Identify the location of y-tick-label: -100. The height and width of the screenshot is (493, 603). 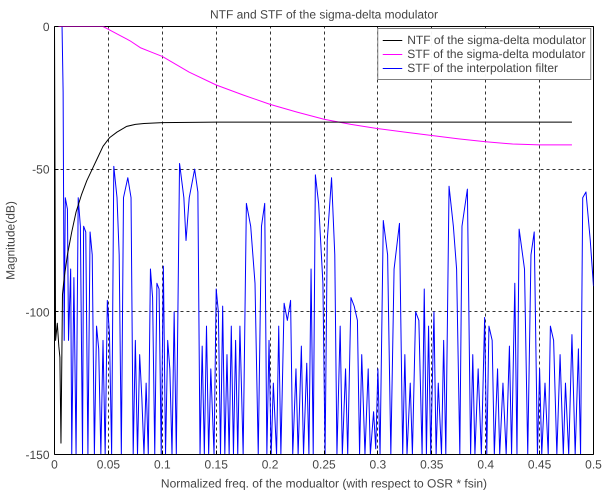
(37, 312).